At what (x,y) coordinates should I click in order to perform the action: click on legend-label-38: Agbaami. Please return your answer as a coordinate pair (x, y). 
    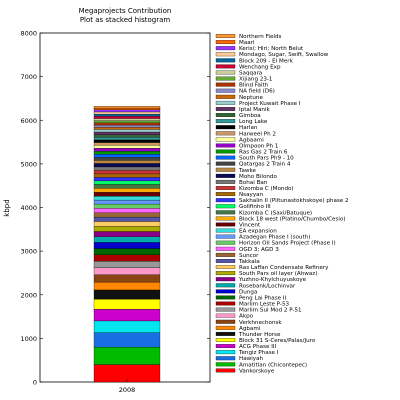
    Looking at the image, I should click on (251, 140).